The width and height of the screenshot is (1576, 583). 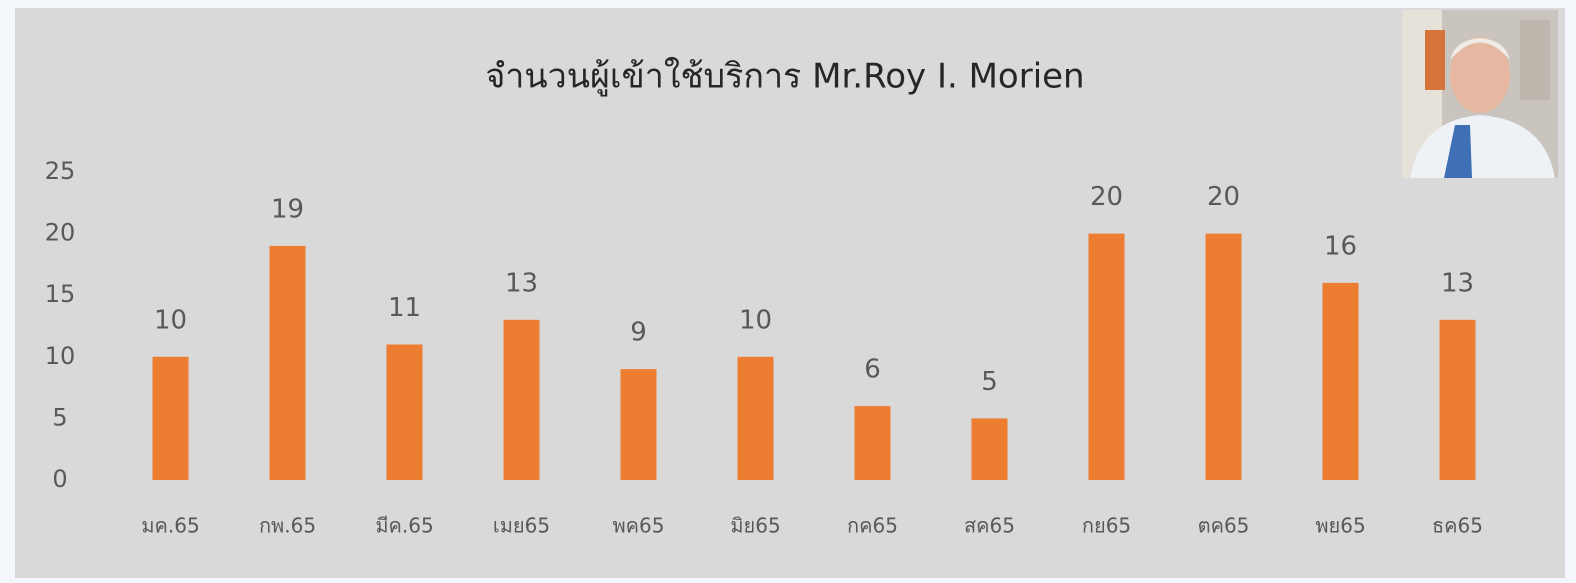 I want to click on data-label: 5, so click(x=989, y=382).